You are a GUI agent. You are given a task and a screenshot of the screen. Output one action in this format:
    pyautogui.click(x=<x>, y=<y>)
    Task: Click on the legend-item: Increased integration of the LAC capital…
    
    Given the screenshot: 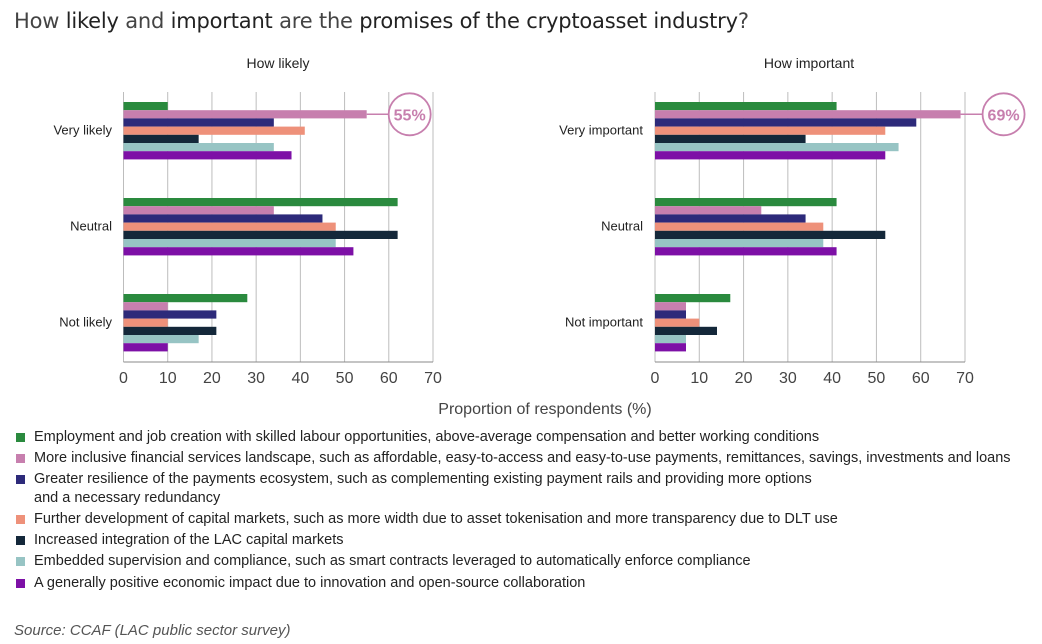 What is the action you would take?
    pyautogui.click(x=523, y=540)
    